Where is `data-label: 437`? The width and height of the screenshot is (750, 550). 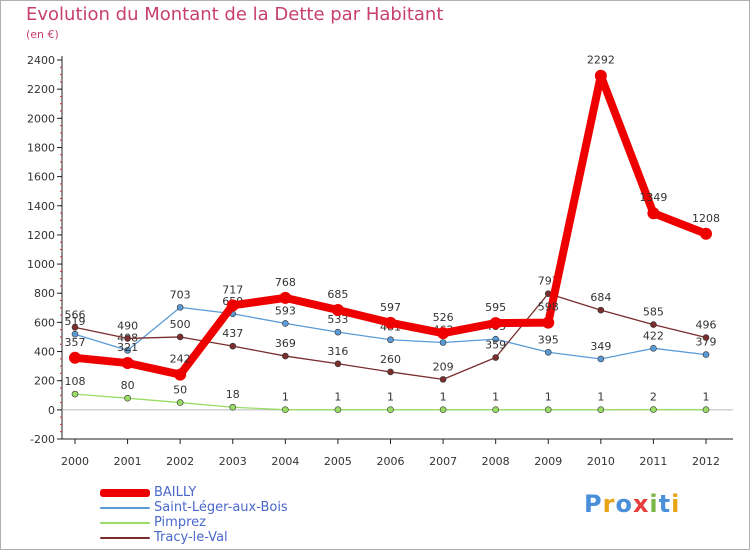
data-label: 437 is located at coordinates (232, 333).